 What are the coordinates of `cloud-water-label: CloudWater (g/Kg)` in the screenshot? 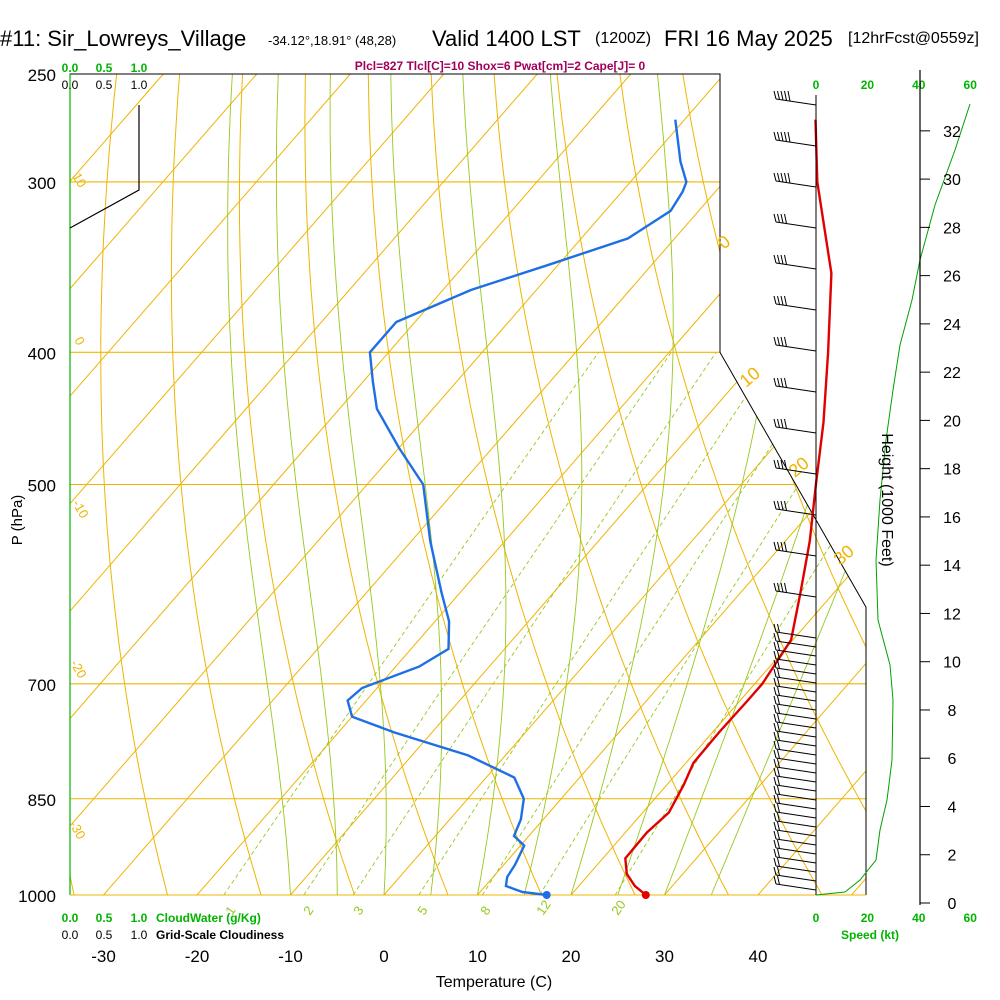 It's located at (208, 918).